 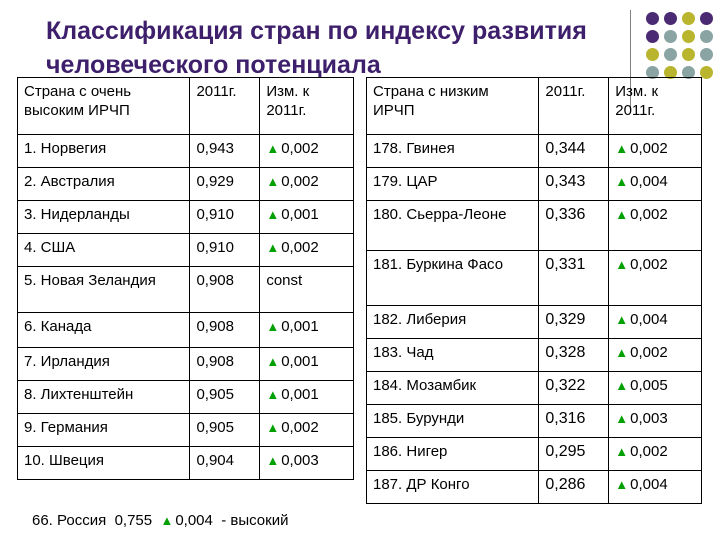 What do you see at coordinates (225, 184) in the screenshot?
I see `index-value-cell: 0,929` at bounding box center [225, 184].